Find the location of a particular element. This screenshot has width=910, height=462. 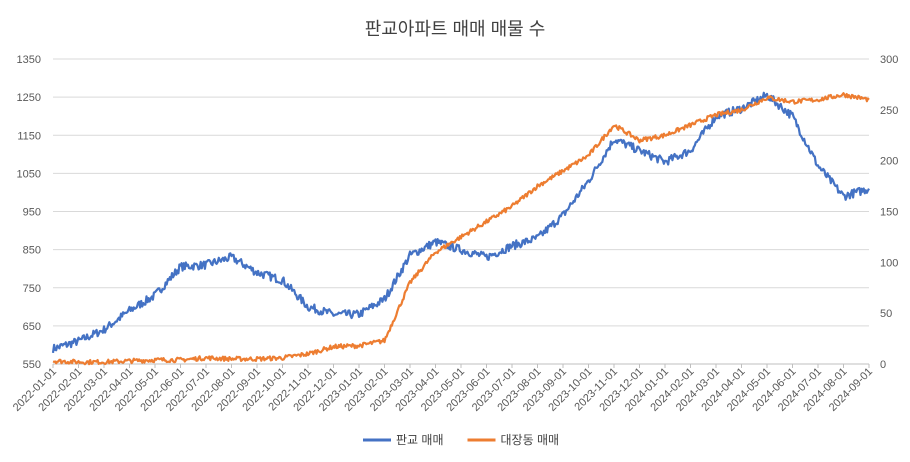

y-left-tick-label: 1350 is located at coordinates (29, 60).